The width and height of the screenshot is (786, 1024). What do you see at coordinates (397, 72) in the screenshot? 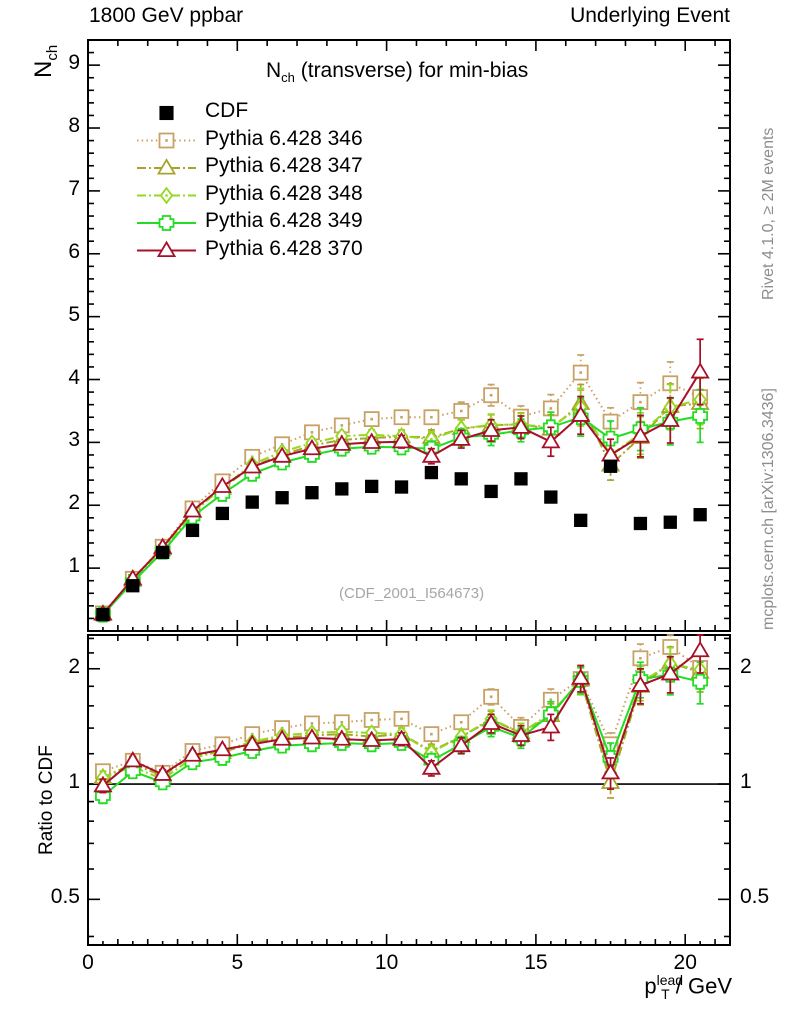
I see `plot-title: Nch (transverse) for min-bias` at bounding box center [397, 72].